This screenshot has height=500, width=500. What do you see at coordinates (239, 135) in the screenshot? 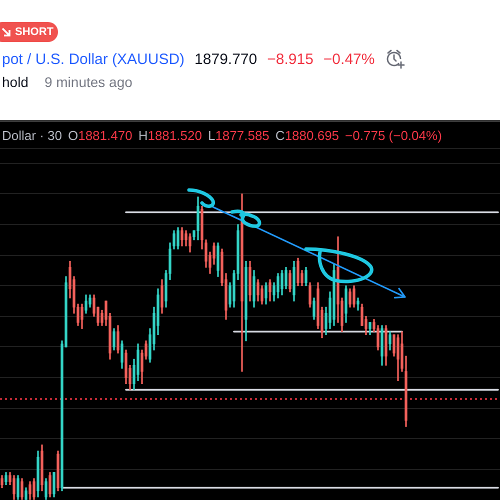
I see `text: L1877.585` at bounding box center [239, 135].